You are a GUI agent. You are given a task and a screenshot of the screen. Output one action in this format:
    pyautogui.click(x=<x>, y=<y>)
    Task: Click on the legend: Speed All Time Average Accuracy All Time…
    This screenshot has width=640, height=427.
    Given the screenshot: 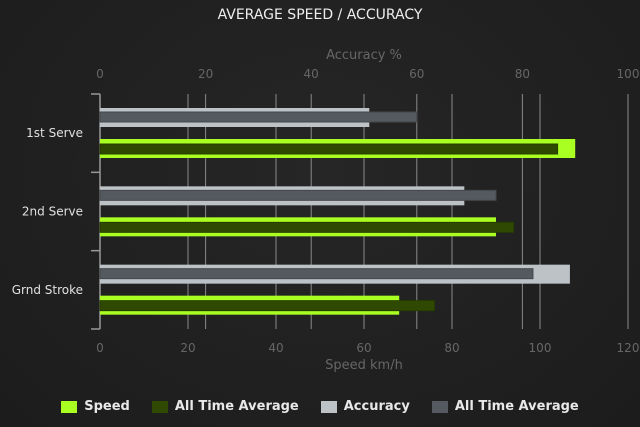 What is the action you would take?
    pyautogui.click(x=320, y=406)
    